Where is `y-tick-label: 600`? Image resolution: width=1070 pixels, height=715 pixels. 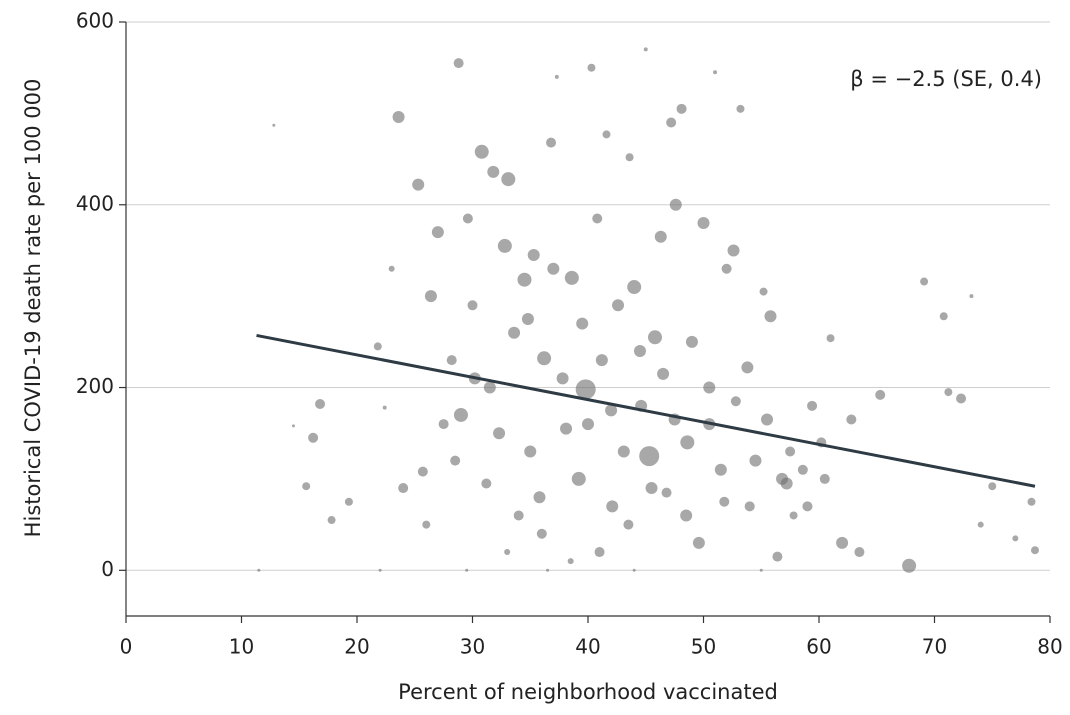 y-tick-label: 600 is located at coordinates (95, 21).